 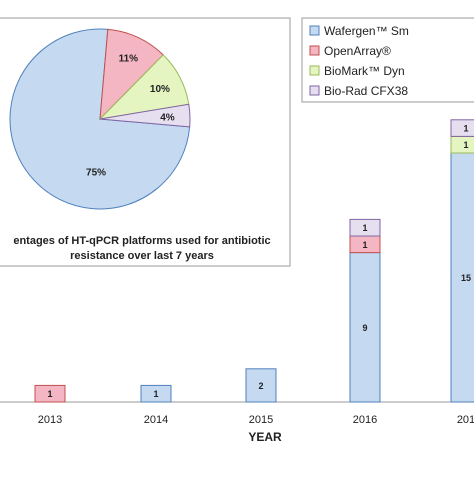 What do you see at coordinates (129, 59) in the screenshot?
I see `pie-label-openarray: 11%` at bounding box center [129, 59].